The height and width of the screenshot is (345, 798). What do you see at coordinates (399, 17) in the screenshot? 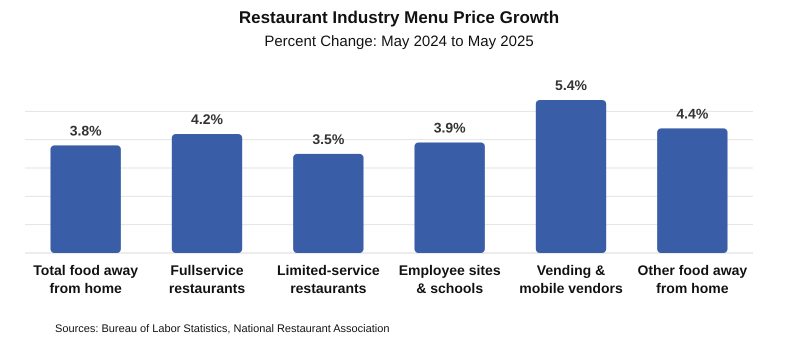
I see `chart-title: Restaurant Industry Menu Price Growth` at bounding box center [399, 17].